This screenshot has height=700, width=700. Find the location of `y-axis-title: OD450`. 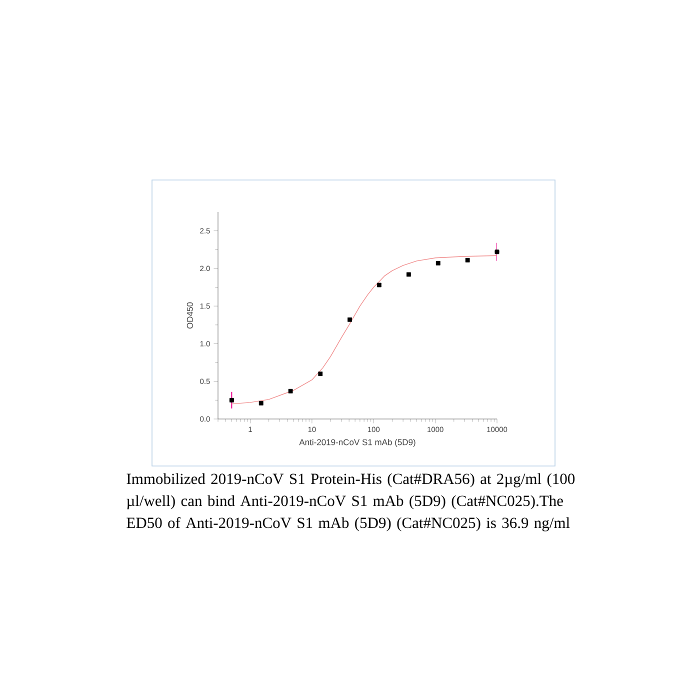

y-axis-title: OD450 is located at coordinates (189, 315).